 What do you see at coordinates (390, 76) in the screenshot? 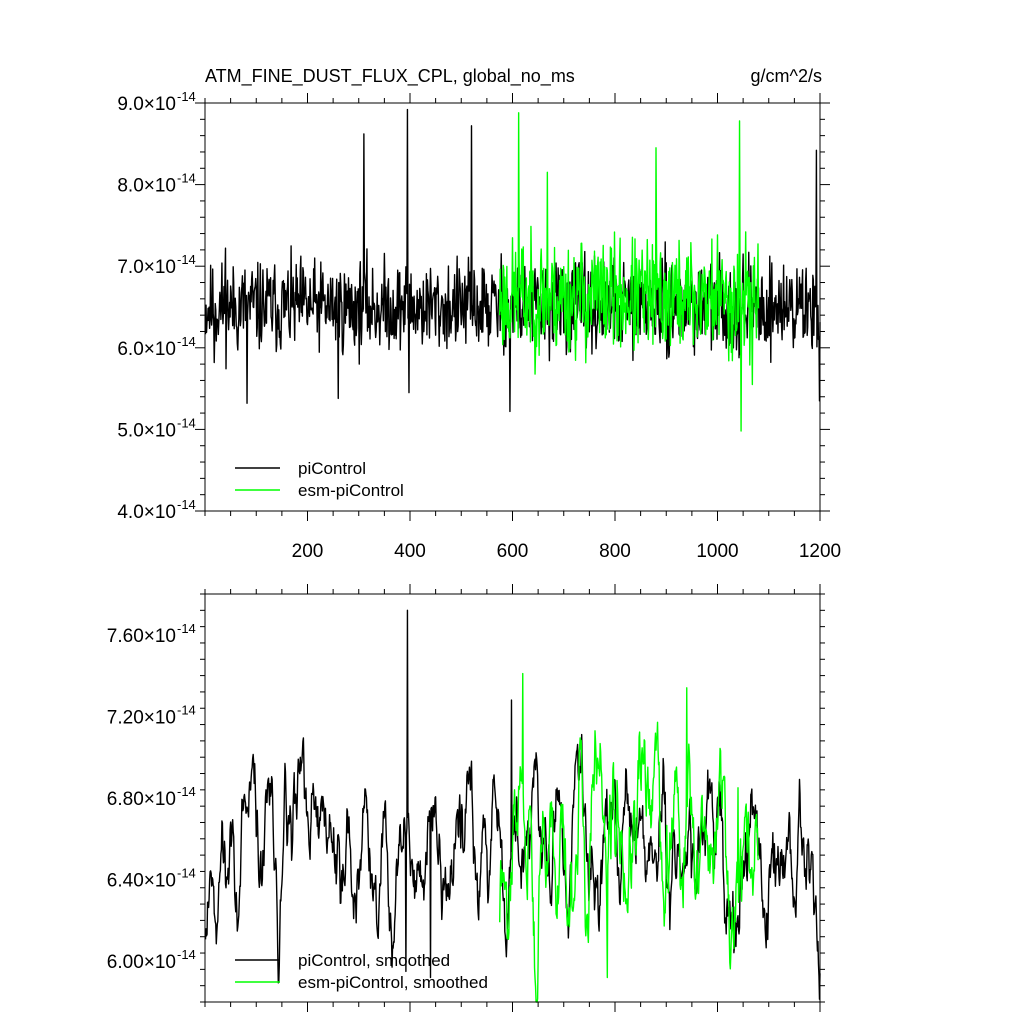
I see `chart-title: ATM_FINE_DUST_FLUX_CPL, global_no_ms` at bounding box center [390, 76].